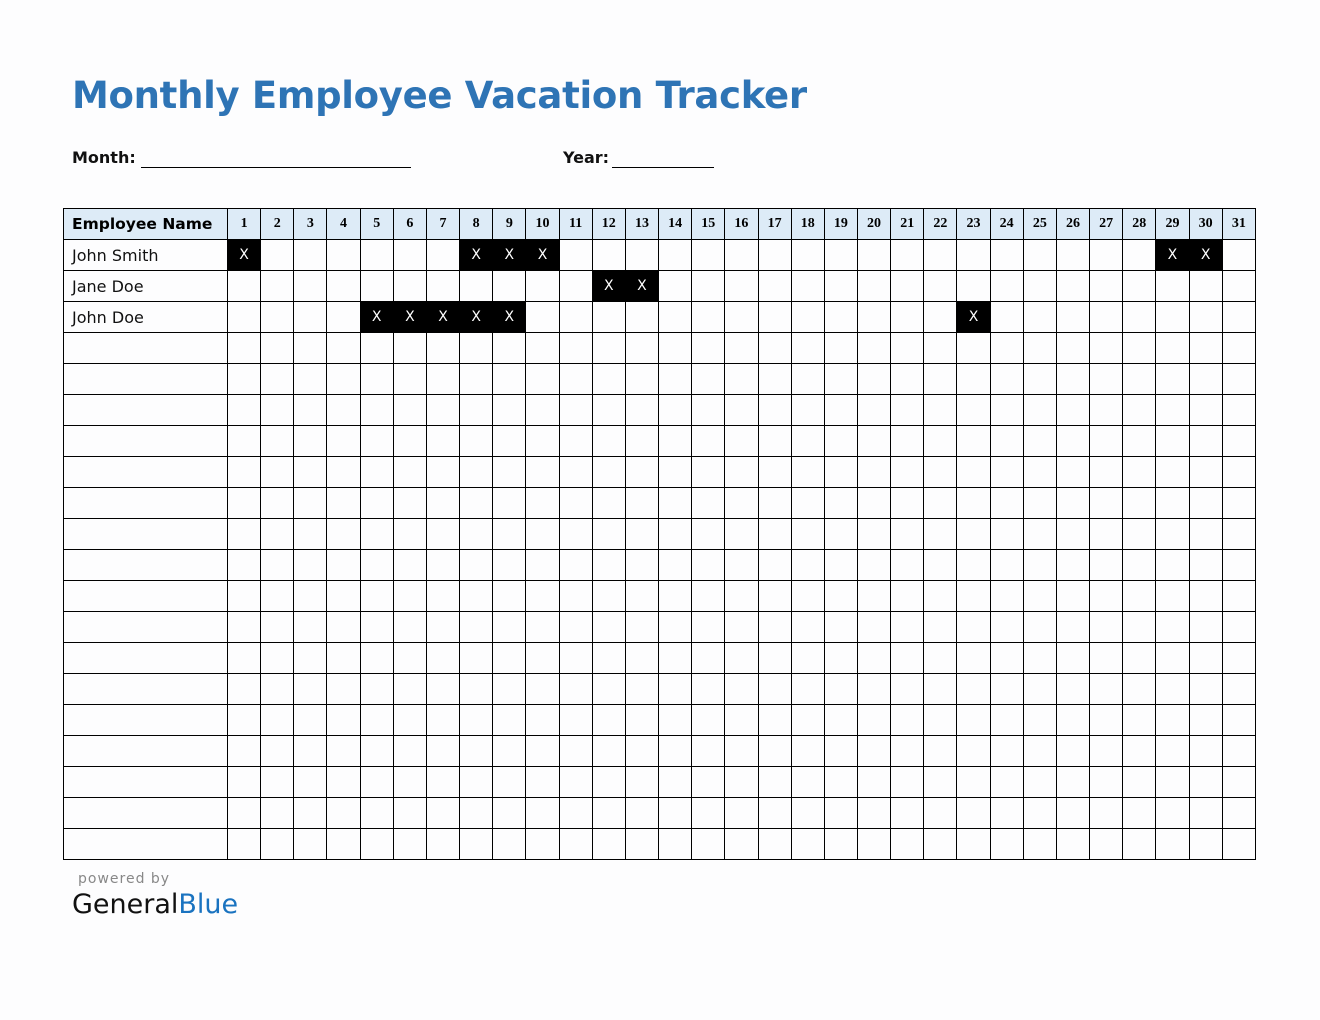 The height and width of the screenshot is (1020, 1320). Describe the element at coordinates (476, 317) in the screenshot. I see `day-cell: X` at that location.